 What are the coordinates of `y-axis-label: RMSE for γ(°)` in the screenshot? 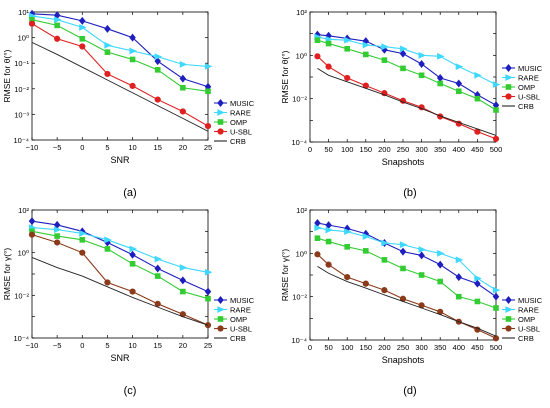 It's located at (7, 274).